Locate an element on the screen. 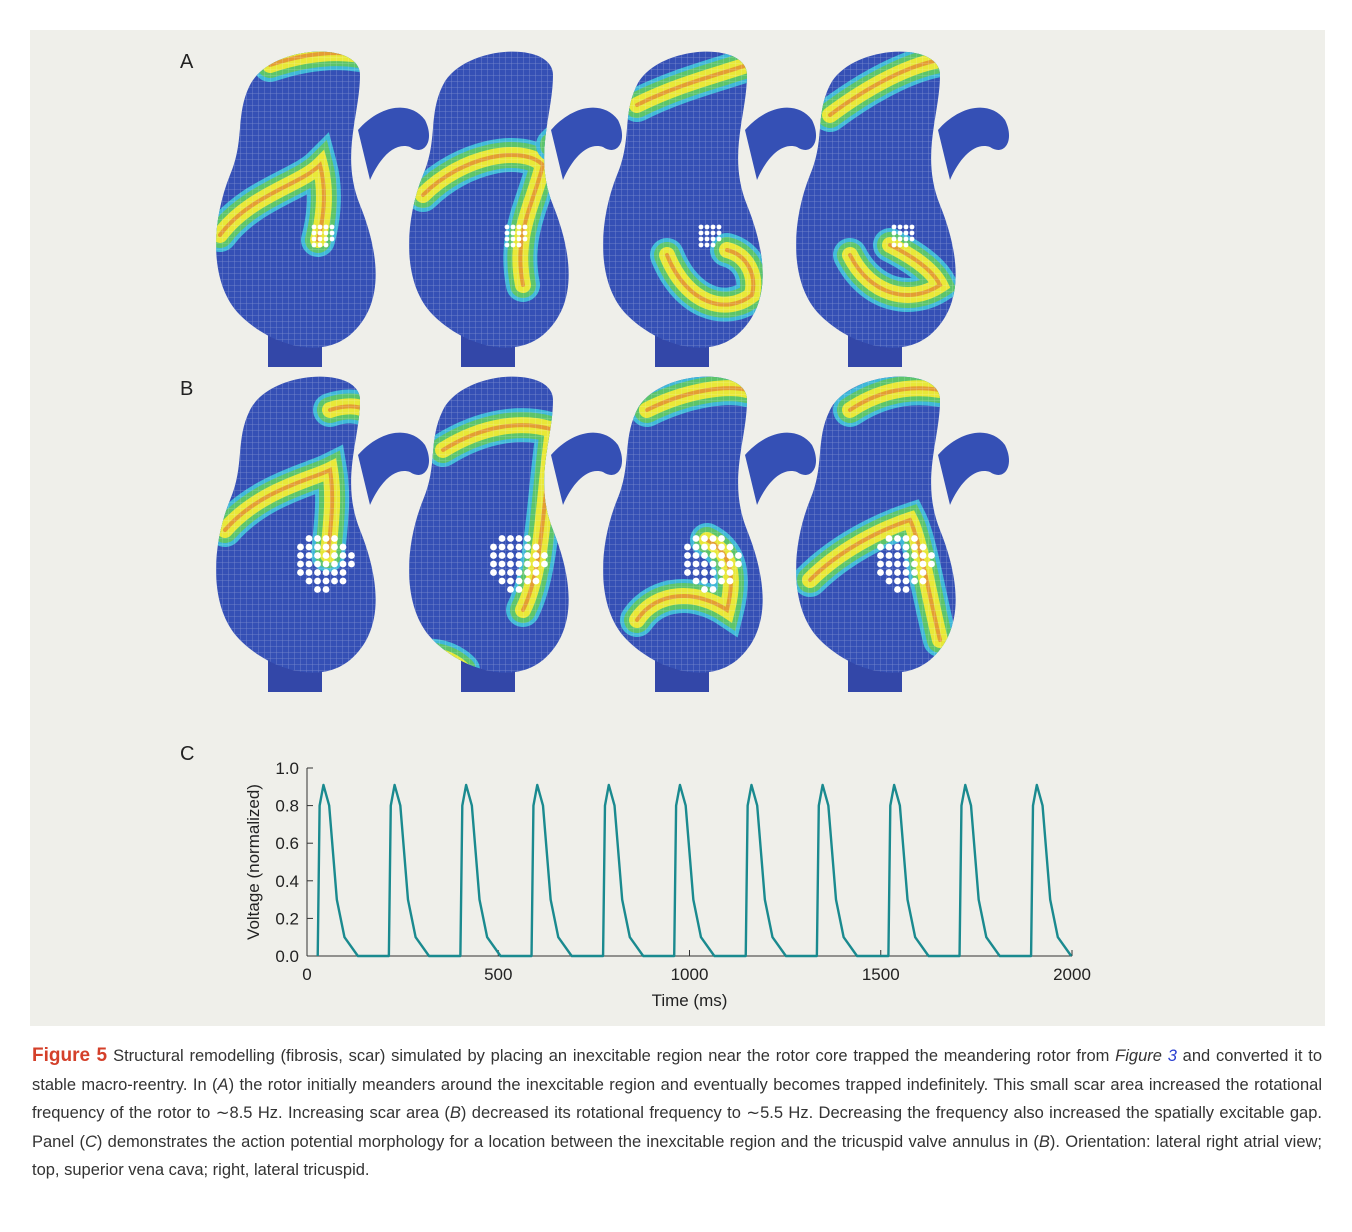 This screenshot has width=1352, height=1232. x-tick-label: 2000 is located at coordinates (1072, 974).